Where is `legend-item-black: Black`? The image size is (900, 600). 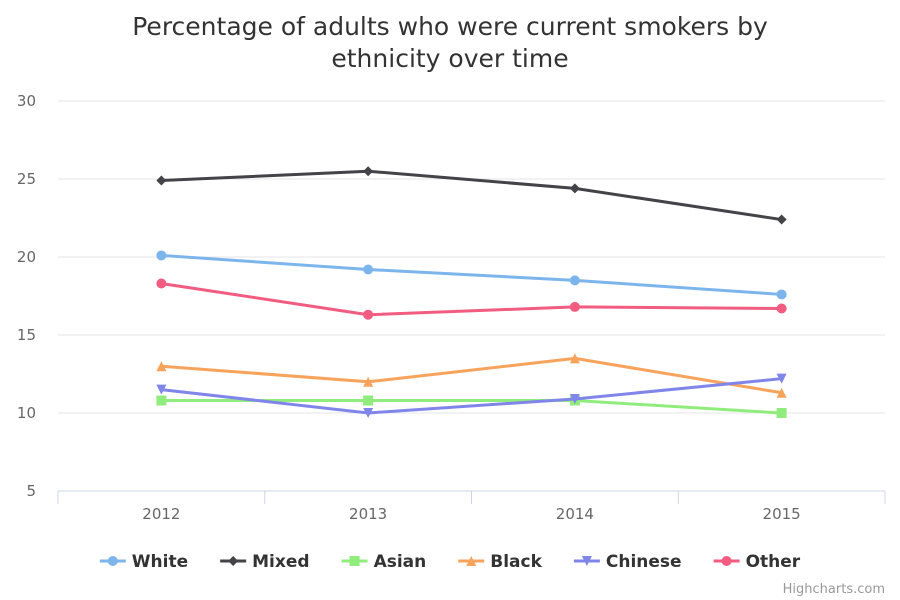
legend-item-black: Black is located at coordinates (500, 562).